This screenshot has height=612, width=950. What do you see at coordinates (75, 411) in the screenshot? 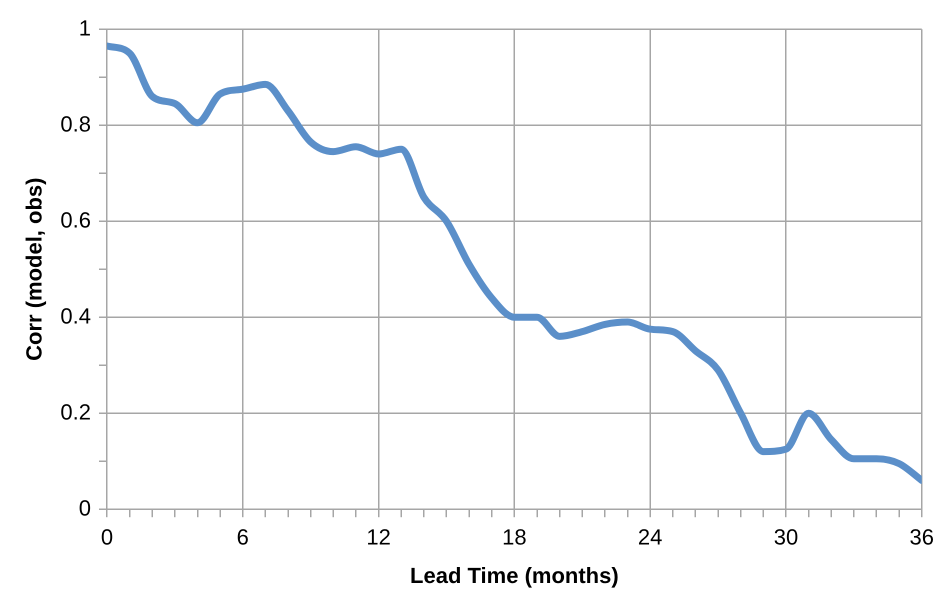
I see `y-tick-label: 0.2` at bounding box center [75, 411].